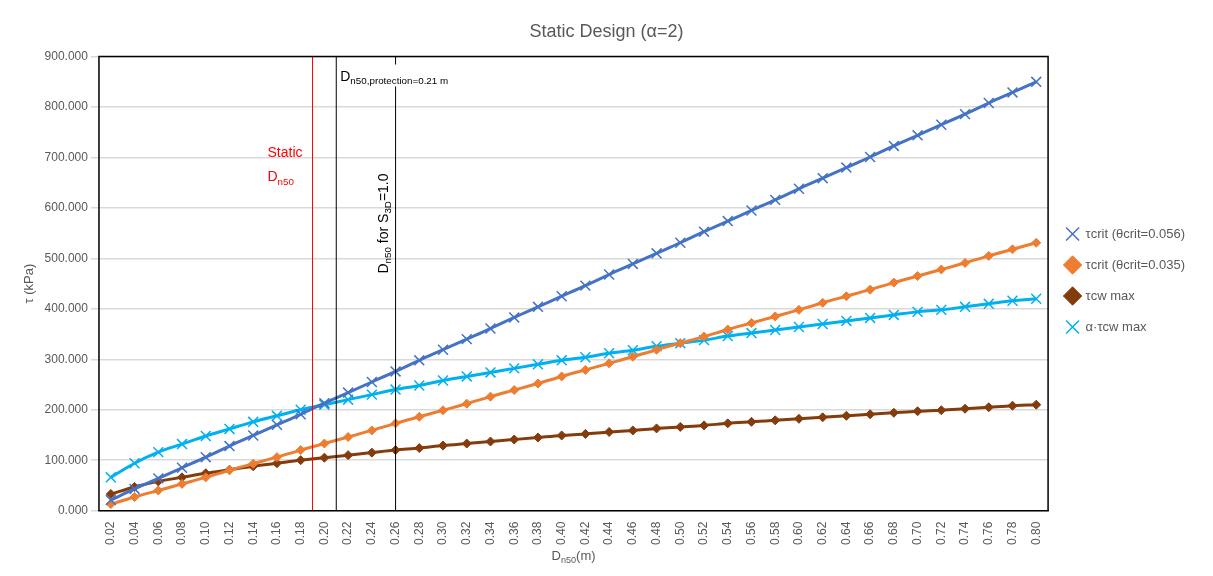  Describe the element at coordinates (228, 533) in the screenshot. I see `x-tick-label: 0.12` at that location.